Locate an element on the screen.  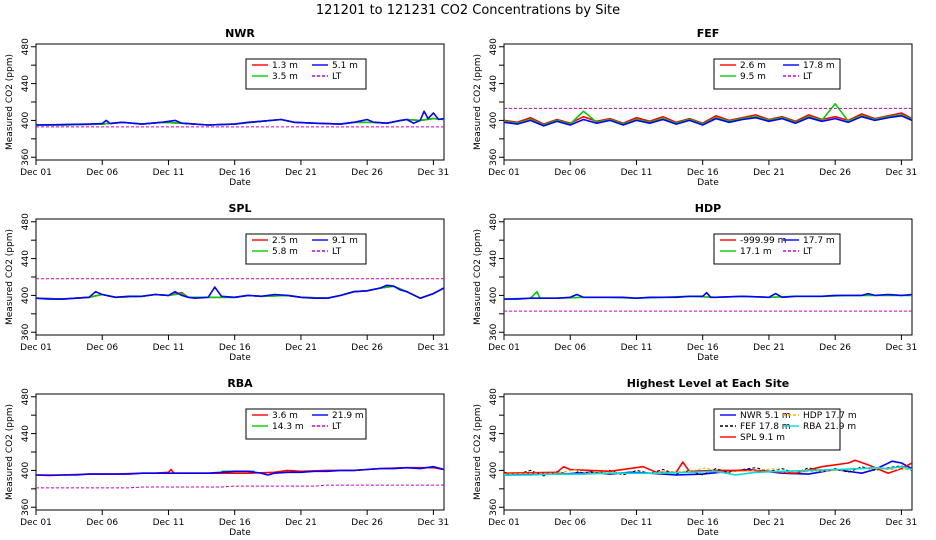
series-line-spl-9-1-m is located at coordinates (708, 467).